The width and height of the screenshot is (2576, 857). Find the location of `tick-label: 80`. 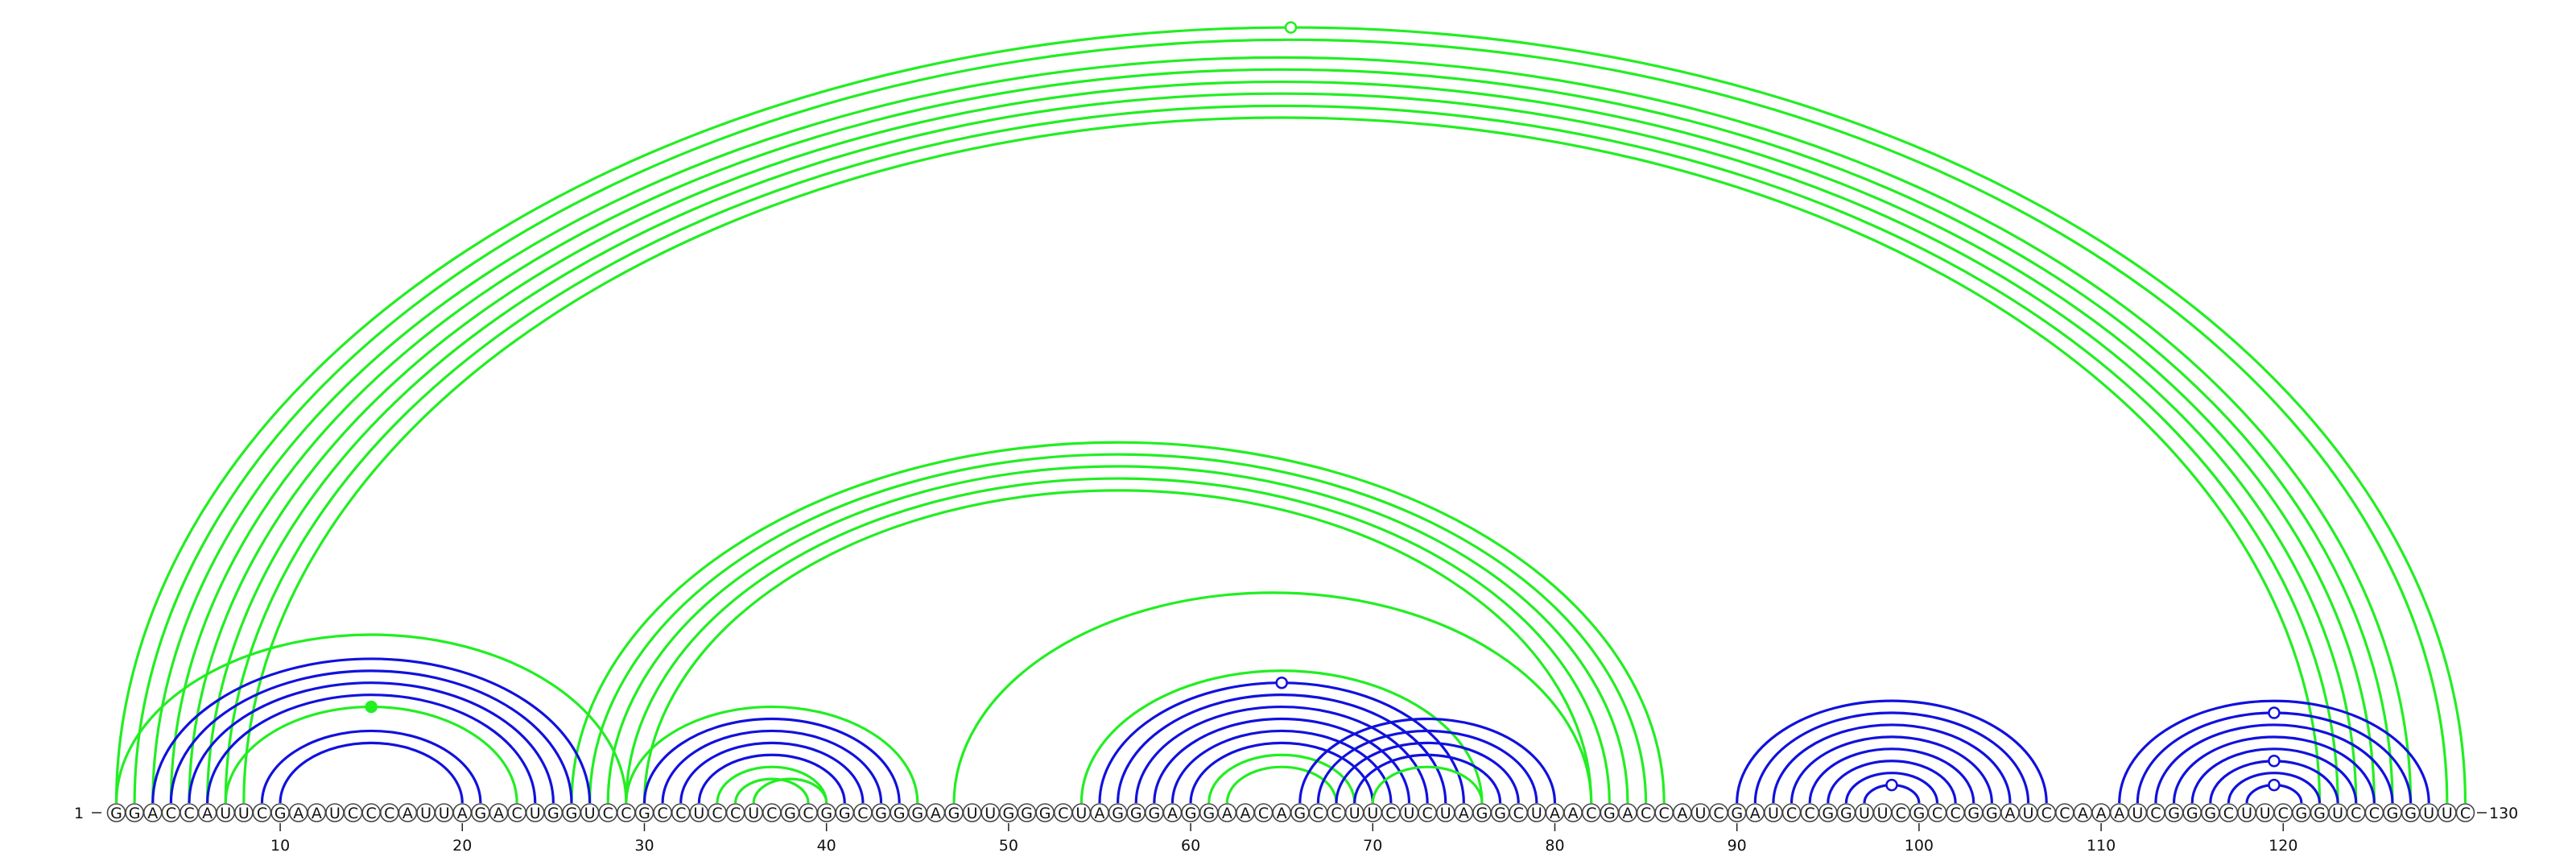

tick-label: 80 is located at coordinates (1554, 846).